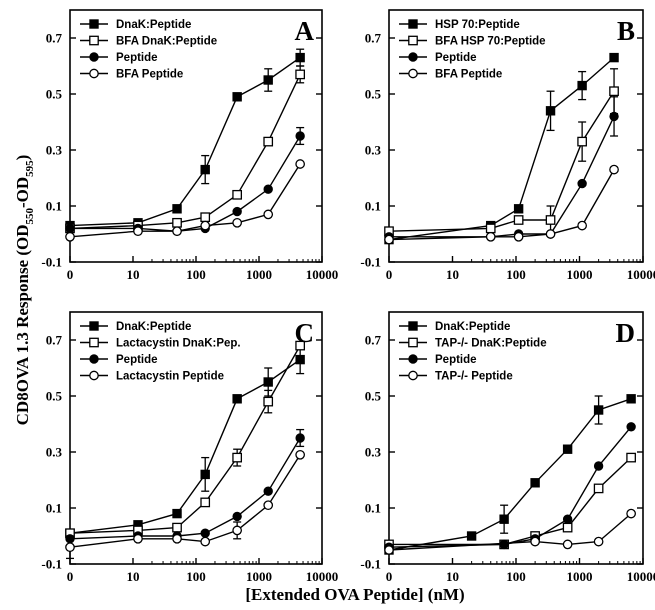  Describe the element at coordinates (490, 42) in the screenshot. I see `legend-label: BFA HSP 70:Peptide` at that location.